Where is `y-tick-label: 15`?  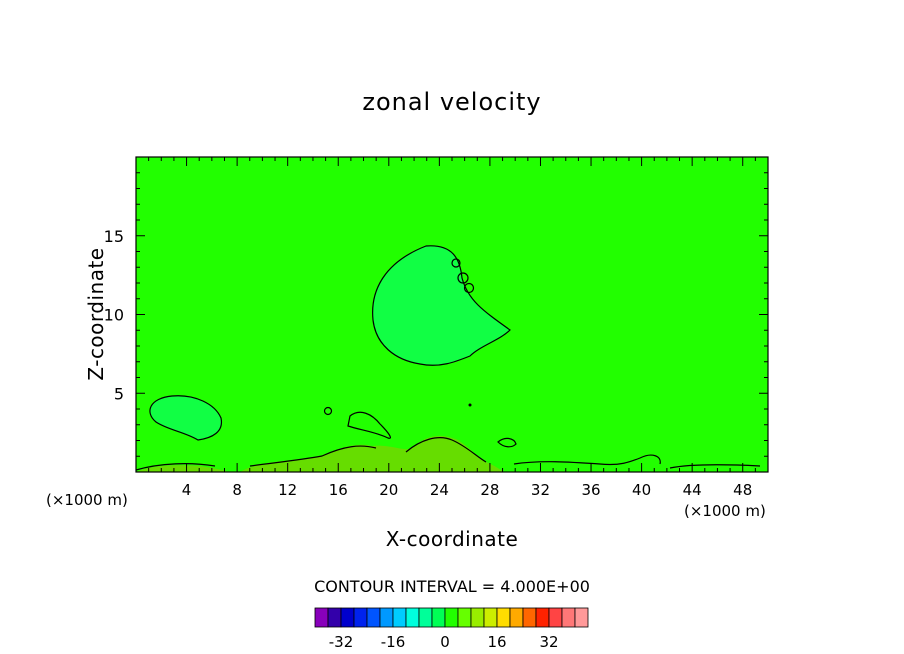 y-tick-label: 15 is located at coordinates (114, 236).